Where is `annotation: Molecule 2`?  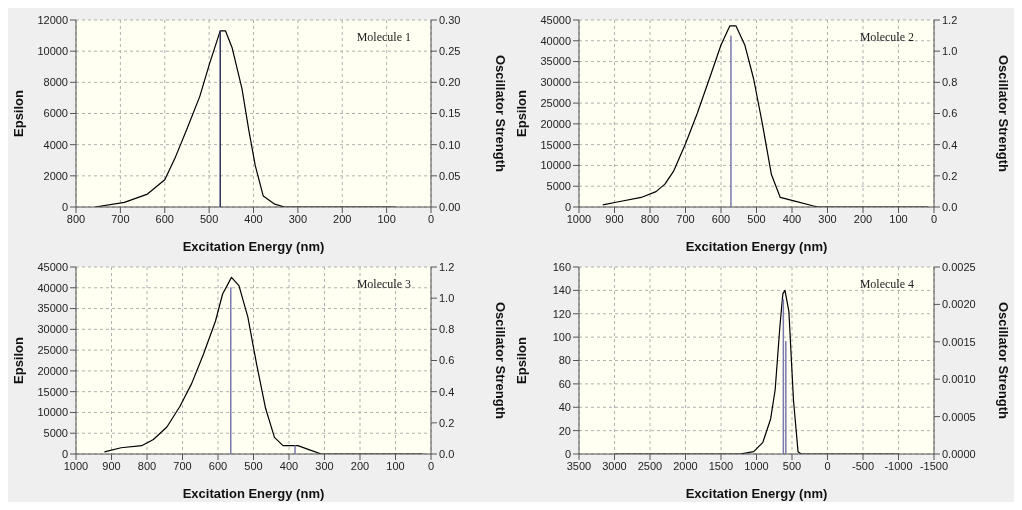 annotation: Molecule 2 is located at coordinates (886, 37).